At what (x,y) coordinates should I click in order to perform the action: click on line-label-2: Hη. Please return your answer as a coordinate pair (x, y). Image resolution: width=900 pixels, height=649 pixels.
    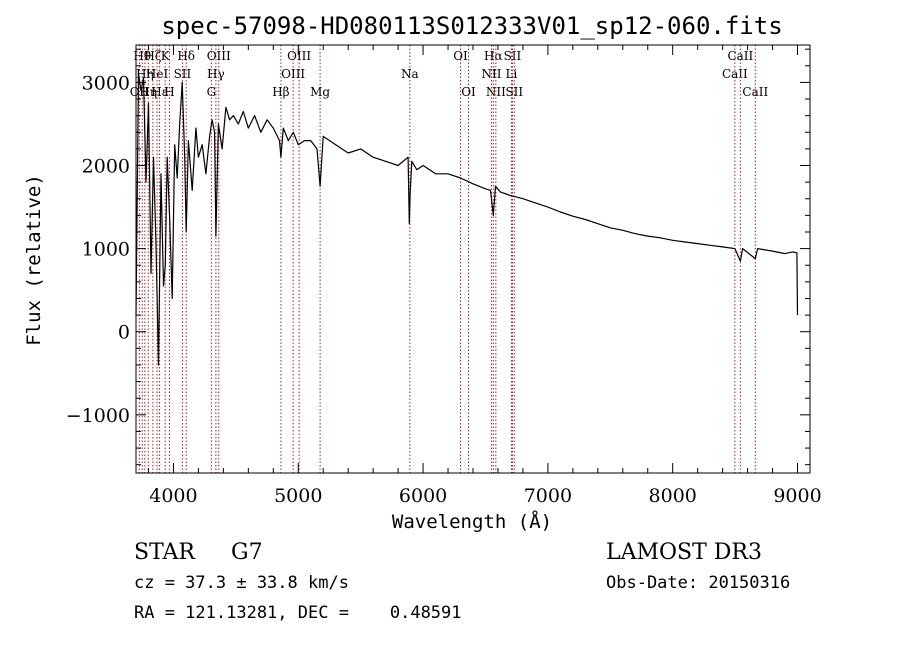
    Looking at the image, I should click on (145, 74).